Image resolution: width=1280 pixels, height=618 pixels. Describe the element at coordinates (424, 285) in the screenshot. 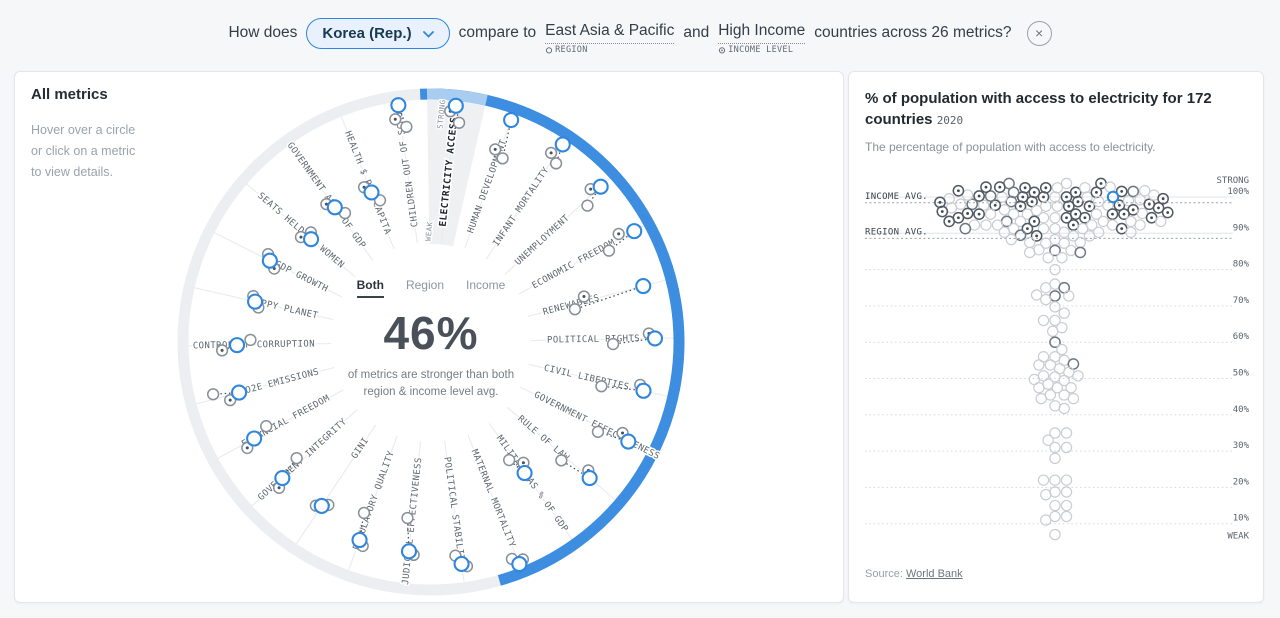

I see `tab-region: Region` at that location.